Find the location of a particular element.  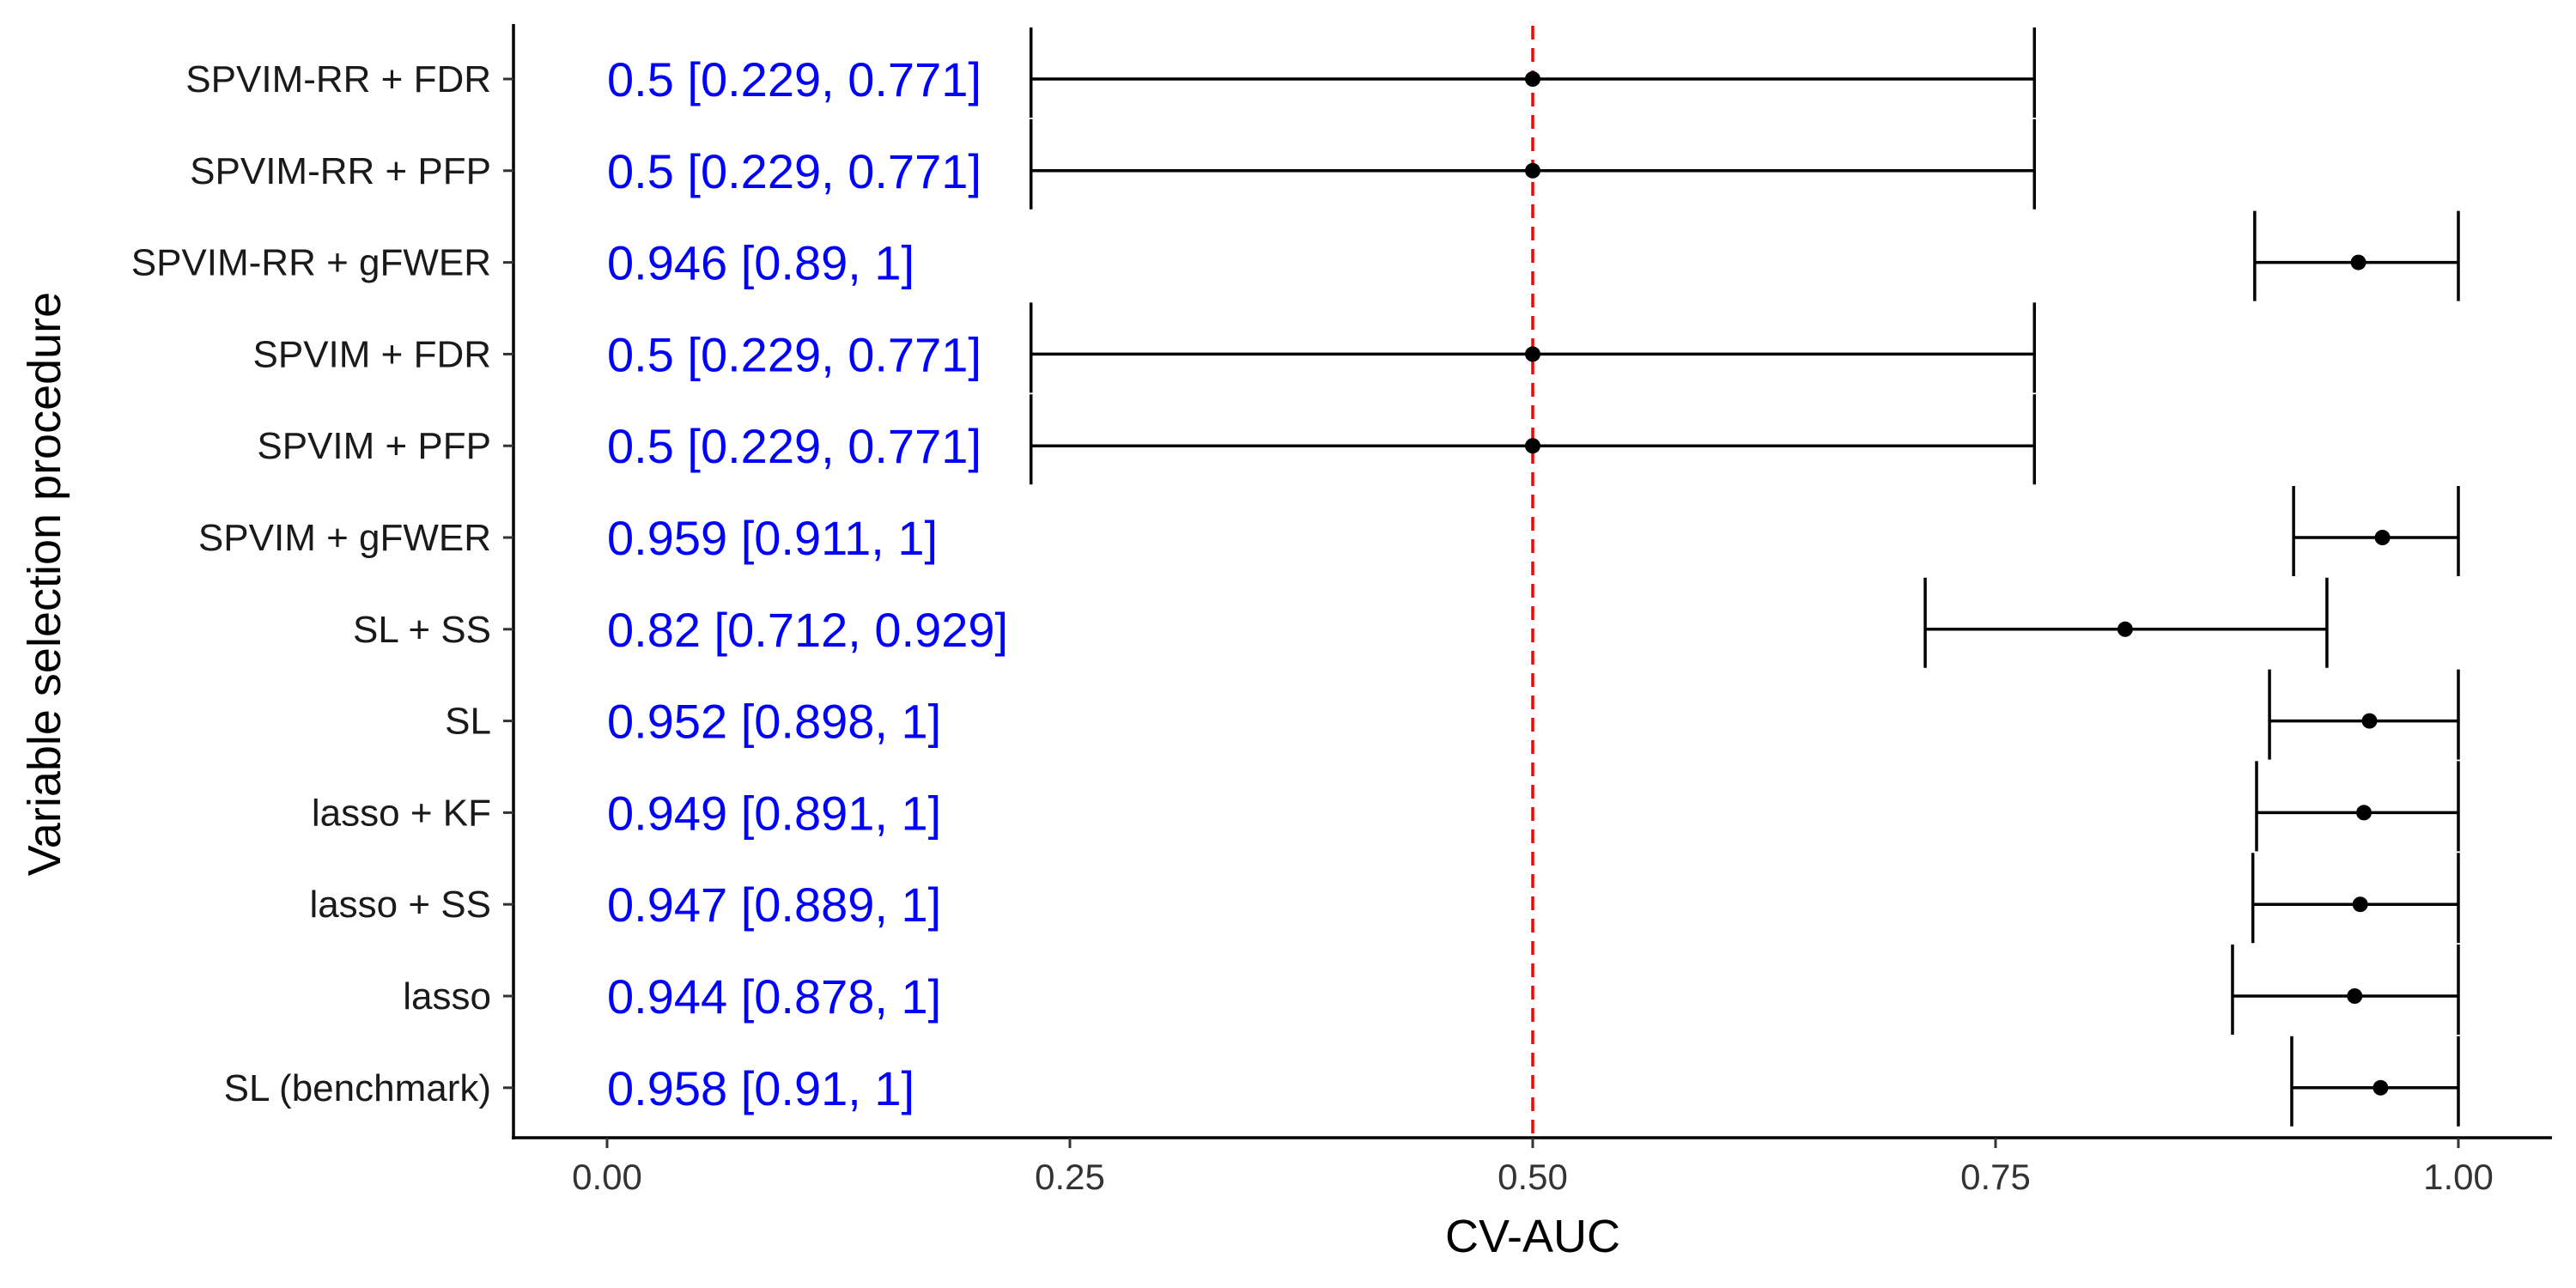

value-annotation: 0.82 [0.712, 0.929] is located at coordinates (808, 630).